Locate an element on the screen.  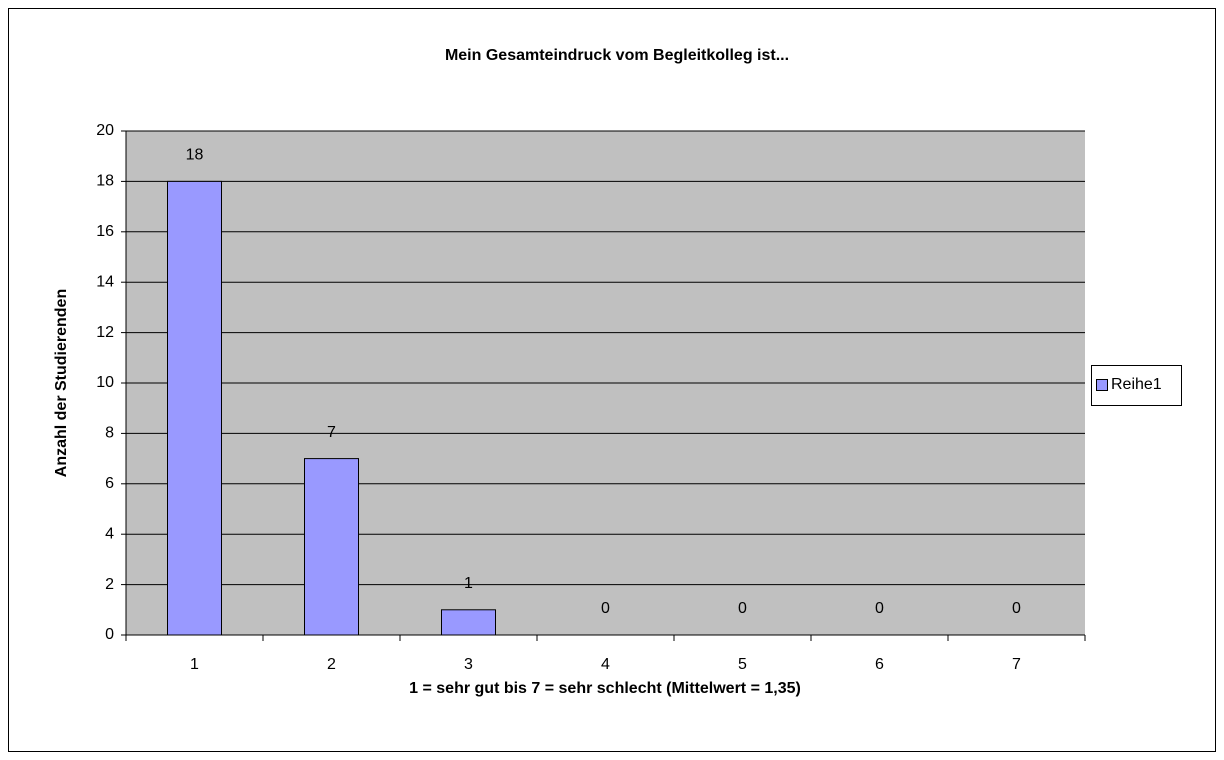
x-tick-label: 3 is located at coordinates (468, 664).